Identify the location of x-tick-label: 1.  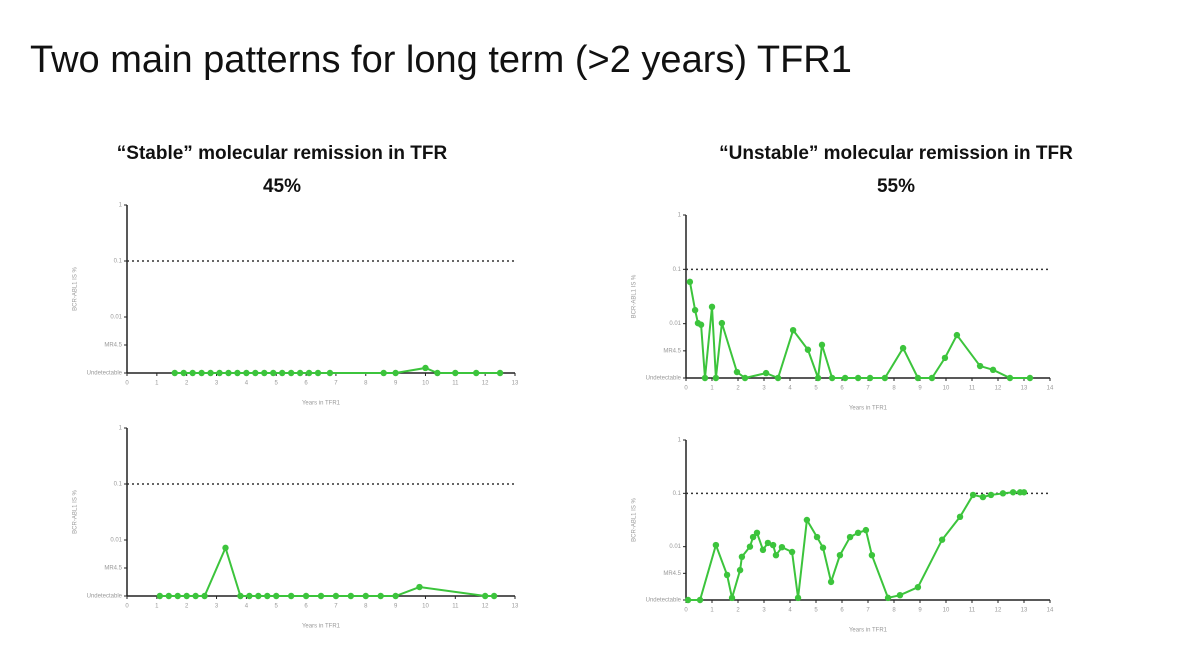
(157, 607).